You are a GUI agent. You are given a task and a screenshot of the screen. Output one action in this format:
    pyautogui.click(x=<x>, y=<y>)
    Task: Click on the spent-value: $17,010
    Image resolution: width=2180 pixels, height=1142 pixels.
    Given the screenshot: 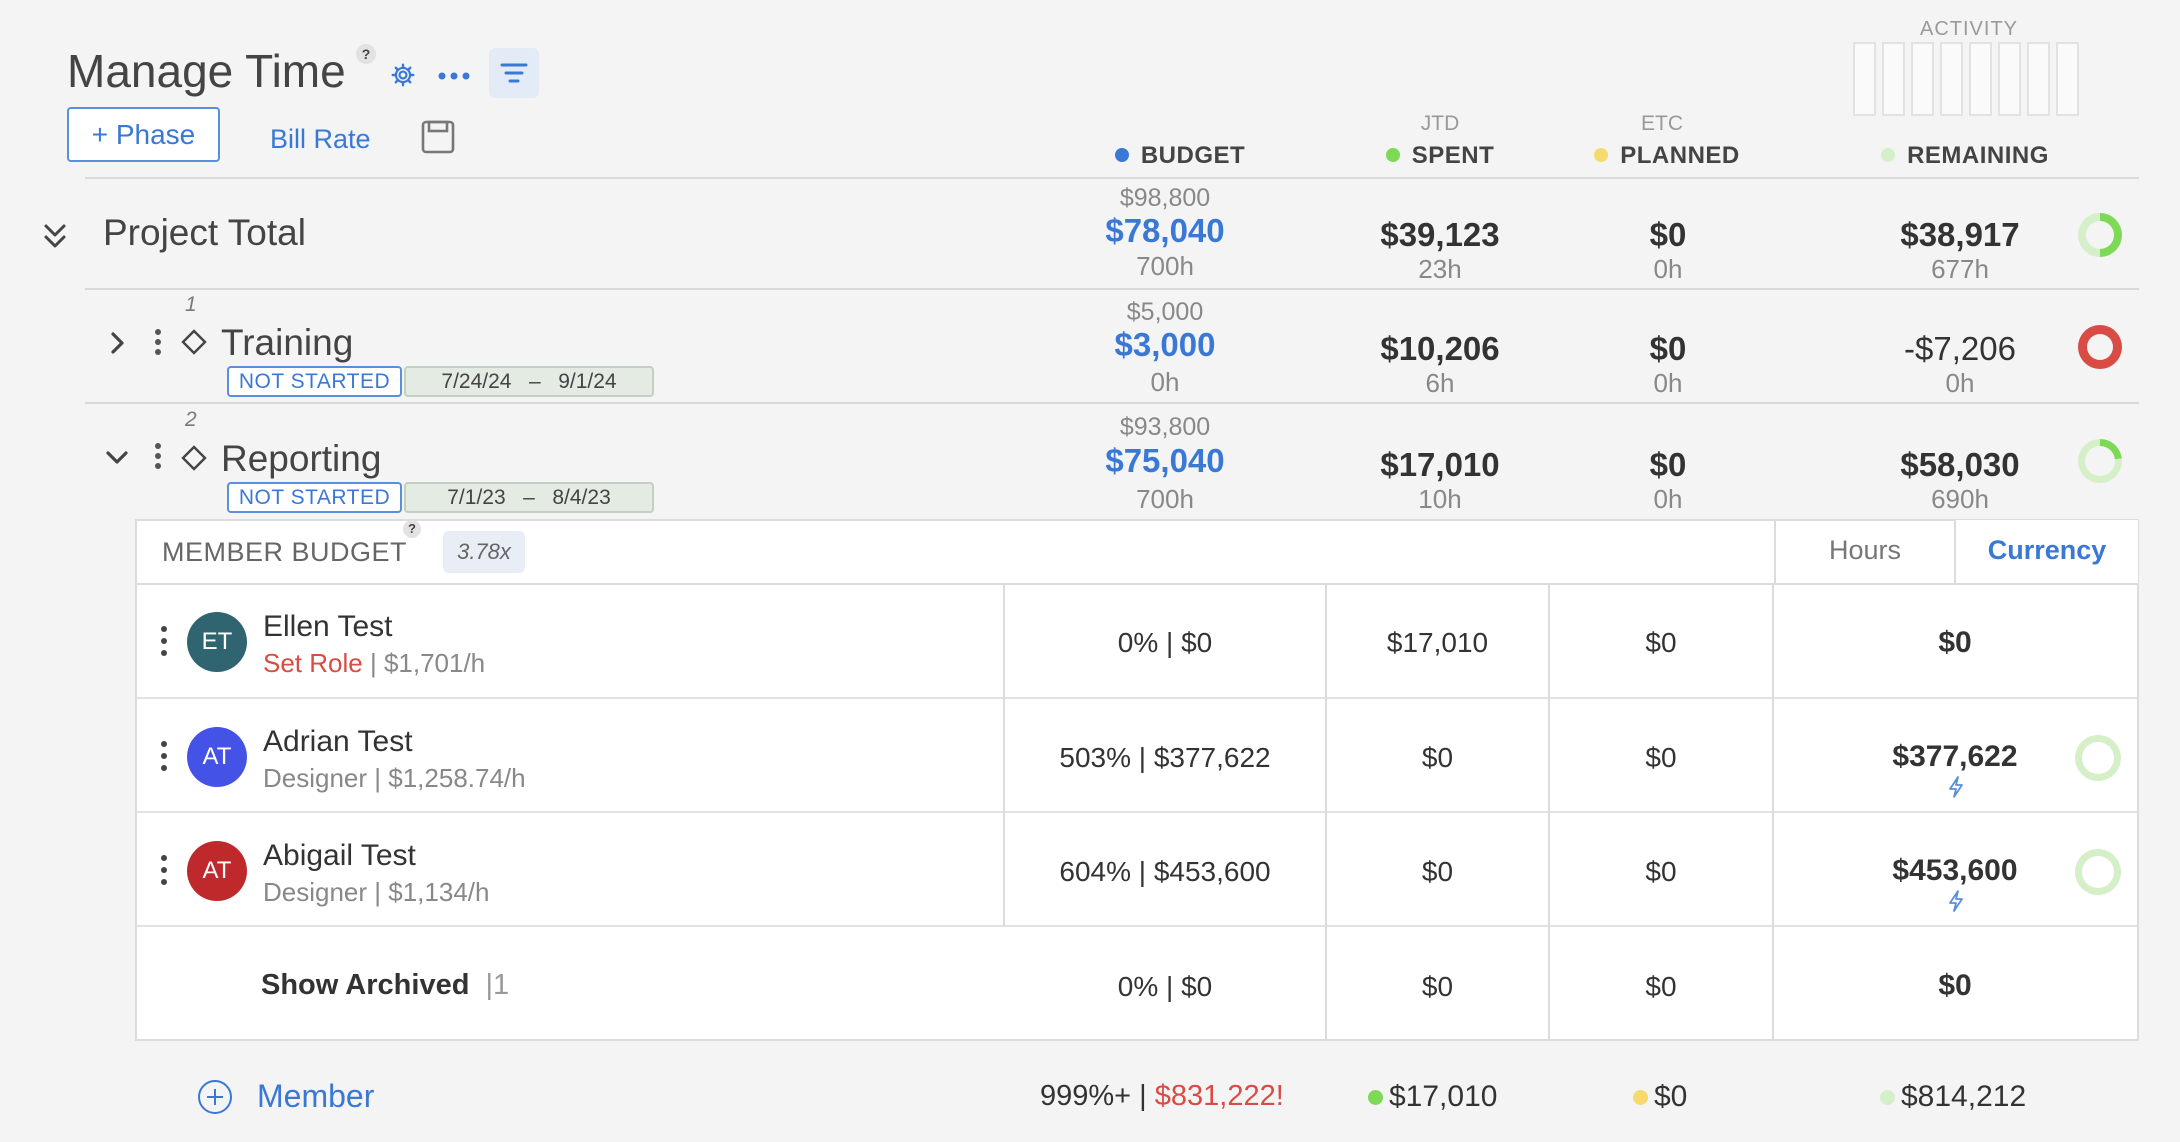 What is the action you would take?
    pyautogui.click(x=1440, y=464)
    